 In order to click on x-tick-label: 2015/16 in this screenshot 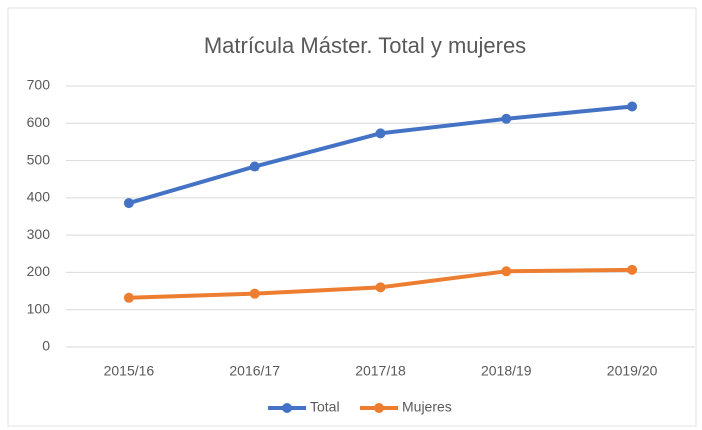, I will do `click(129, 371)`.